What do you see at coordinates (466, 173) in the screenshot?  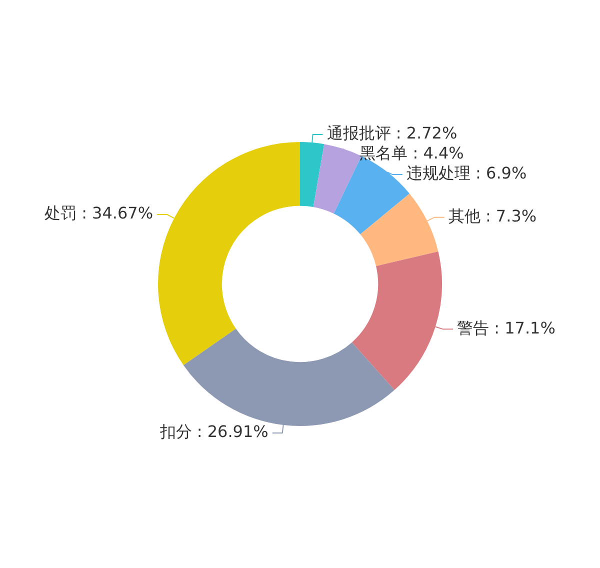 I see `slice-label: 违规处理 : 6.9%` at bounding box center [466, 173].